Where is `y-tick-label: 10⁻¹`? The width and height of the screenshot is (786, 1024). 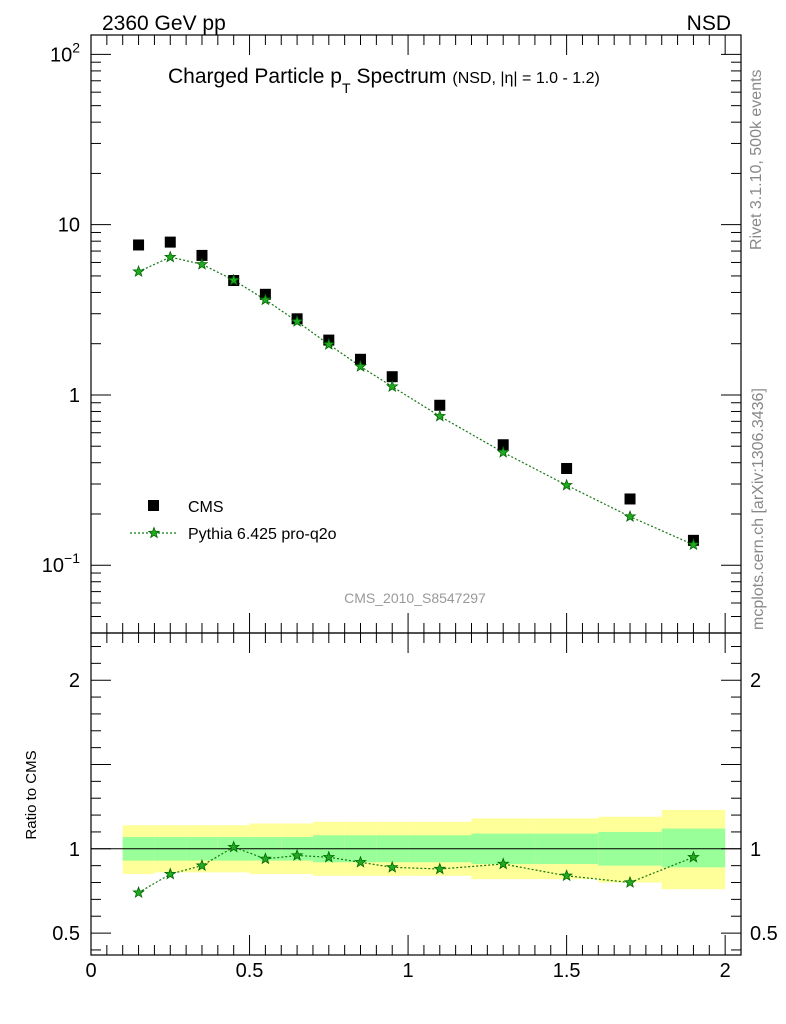
y-tick-label: 10⁻¹ is located at coordinates (61, 563).